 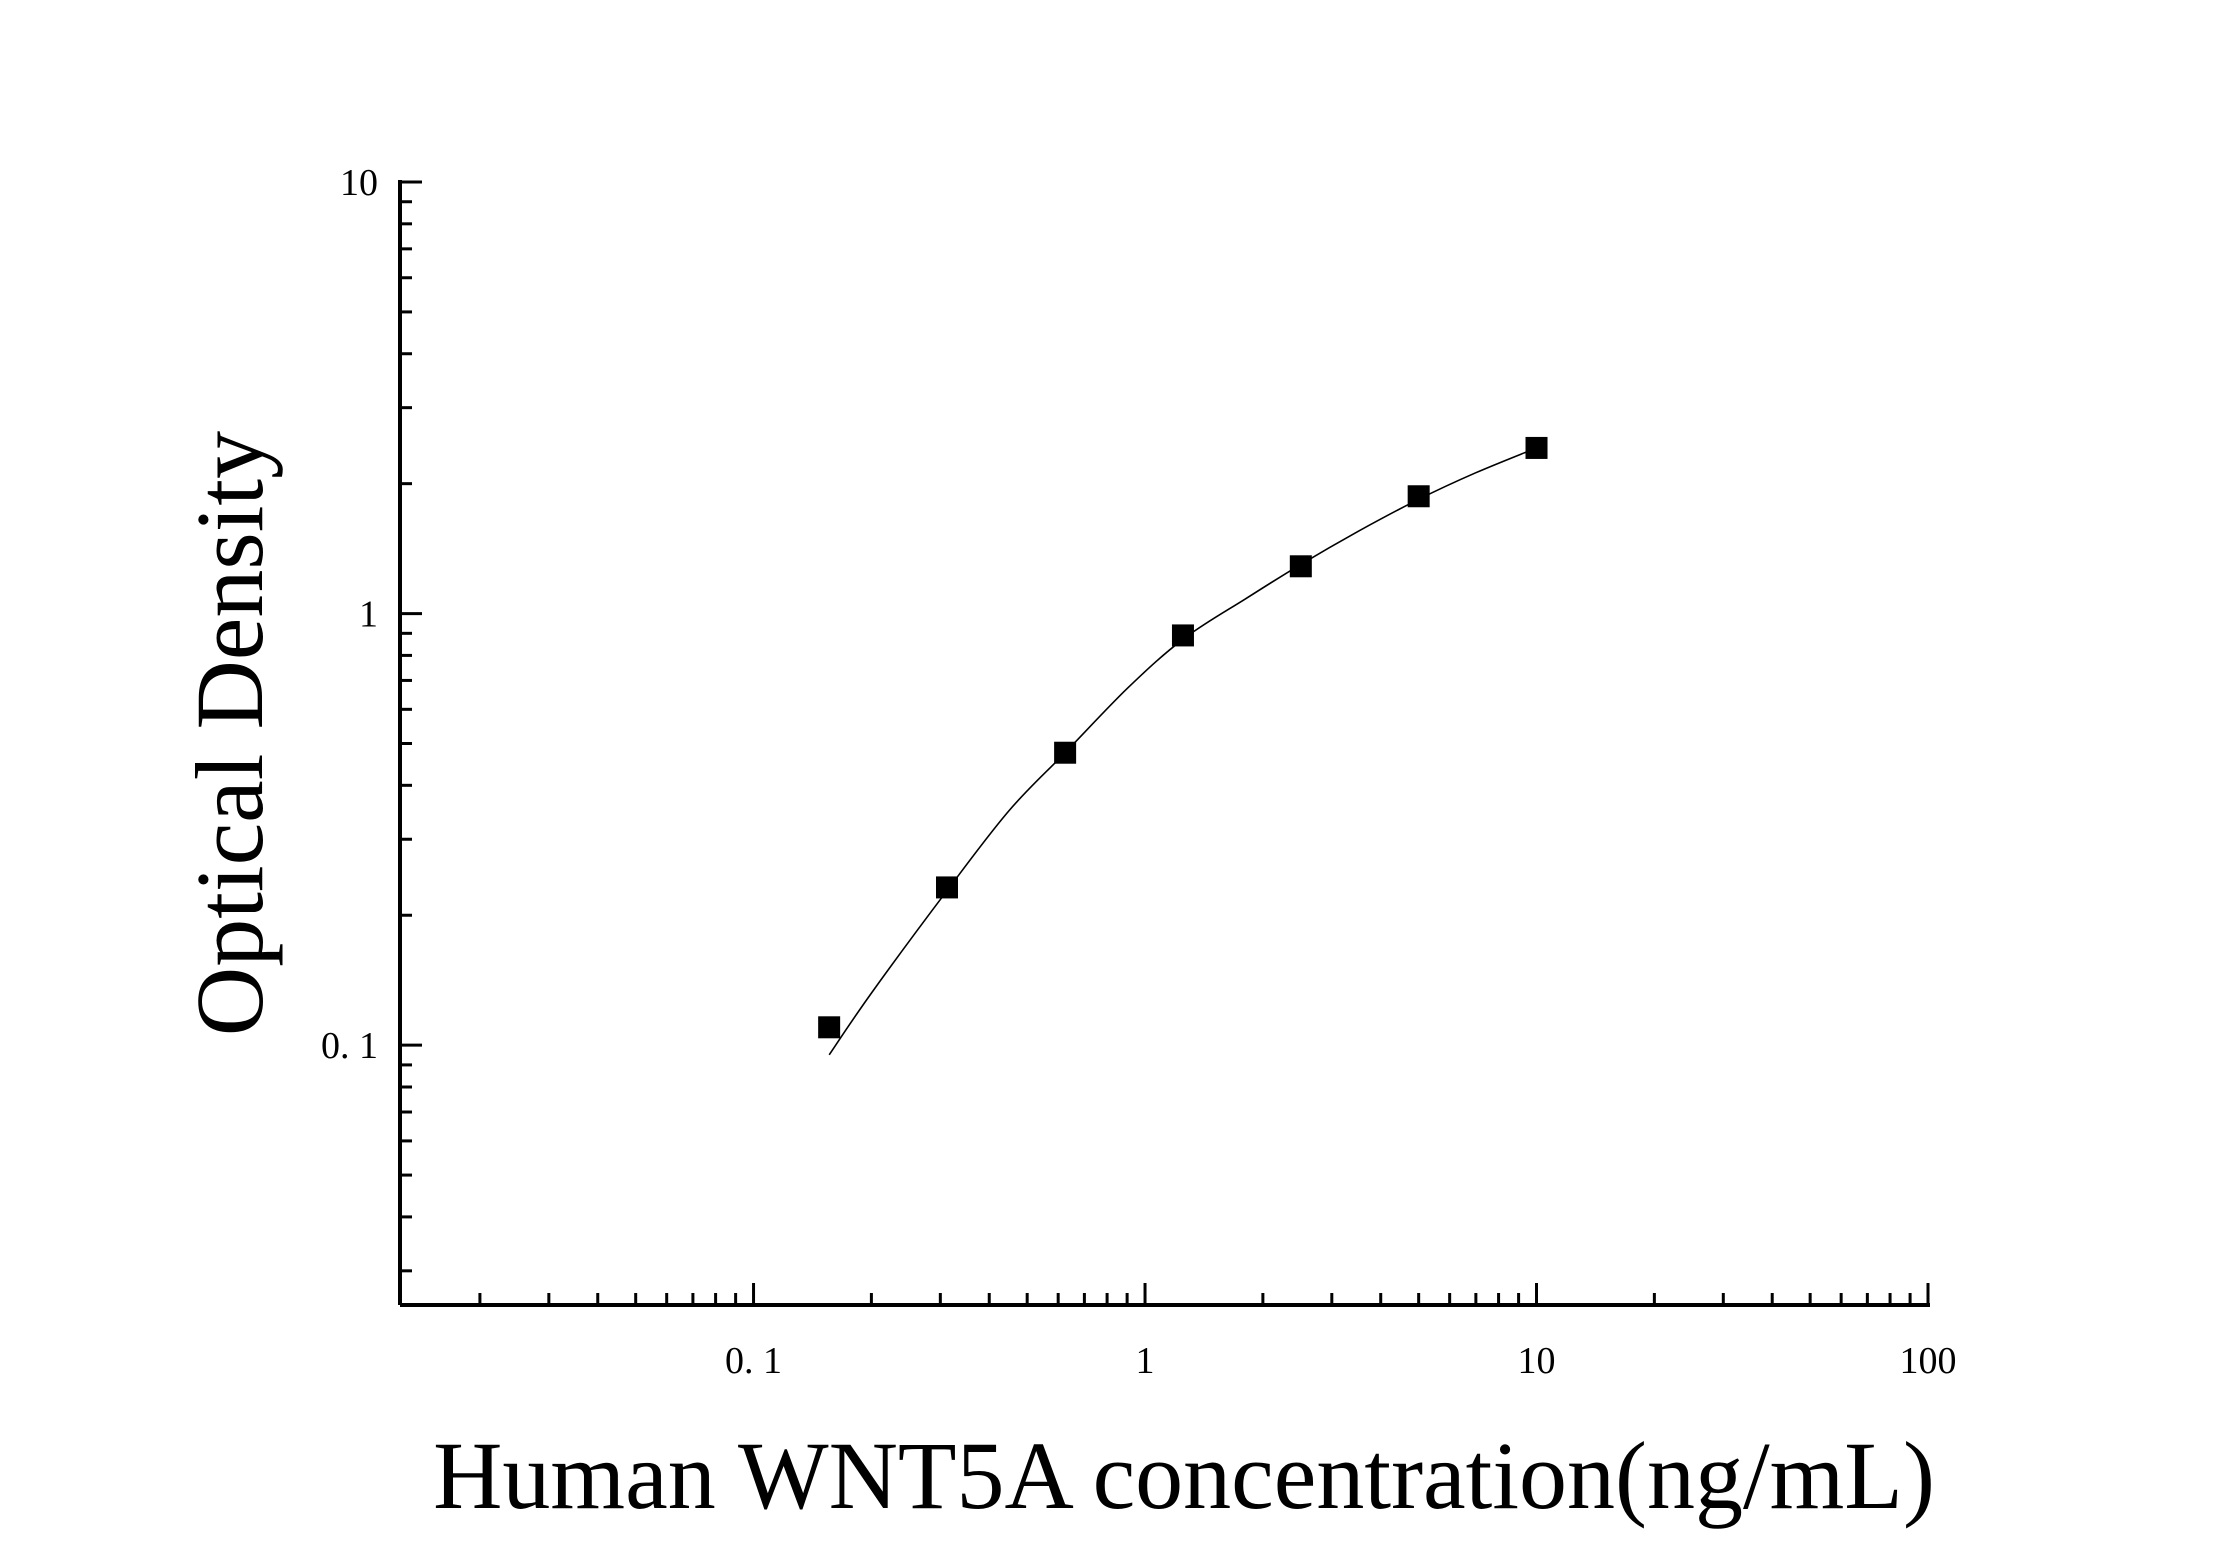 I want to click on x-major-ticks, so click(x=1341, y=1294).